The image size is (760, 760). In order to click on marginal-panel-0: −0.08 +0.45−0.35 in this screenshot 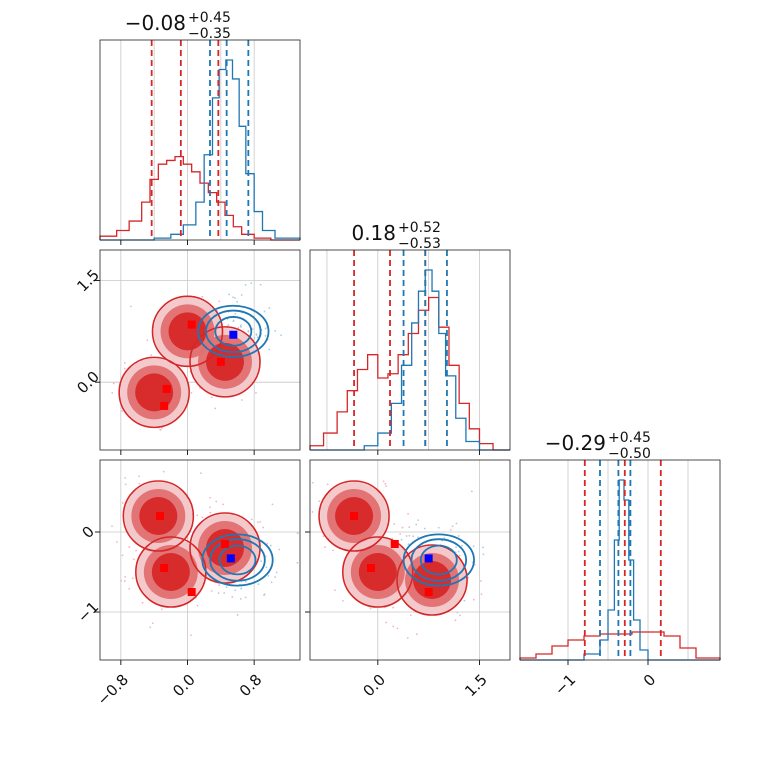, I will do `click(200, 125)`.